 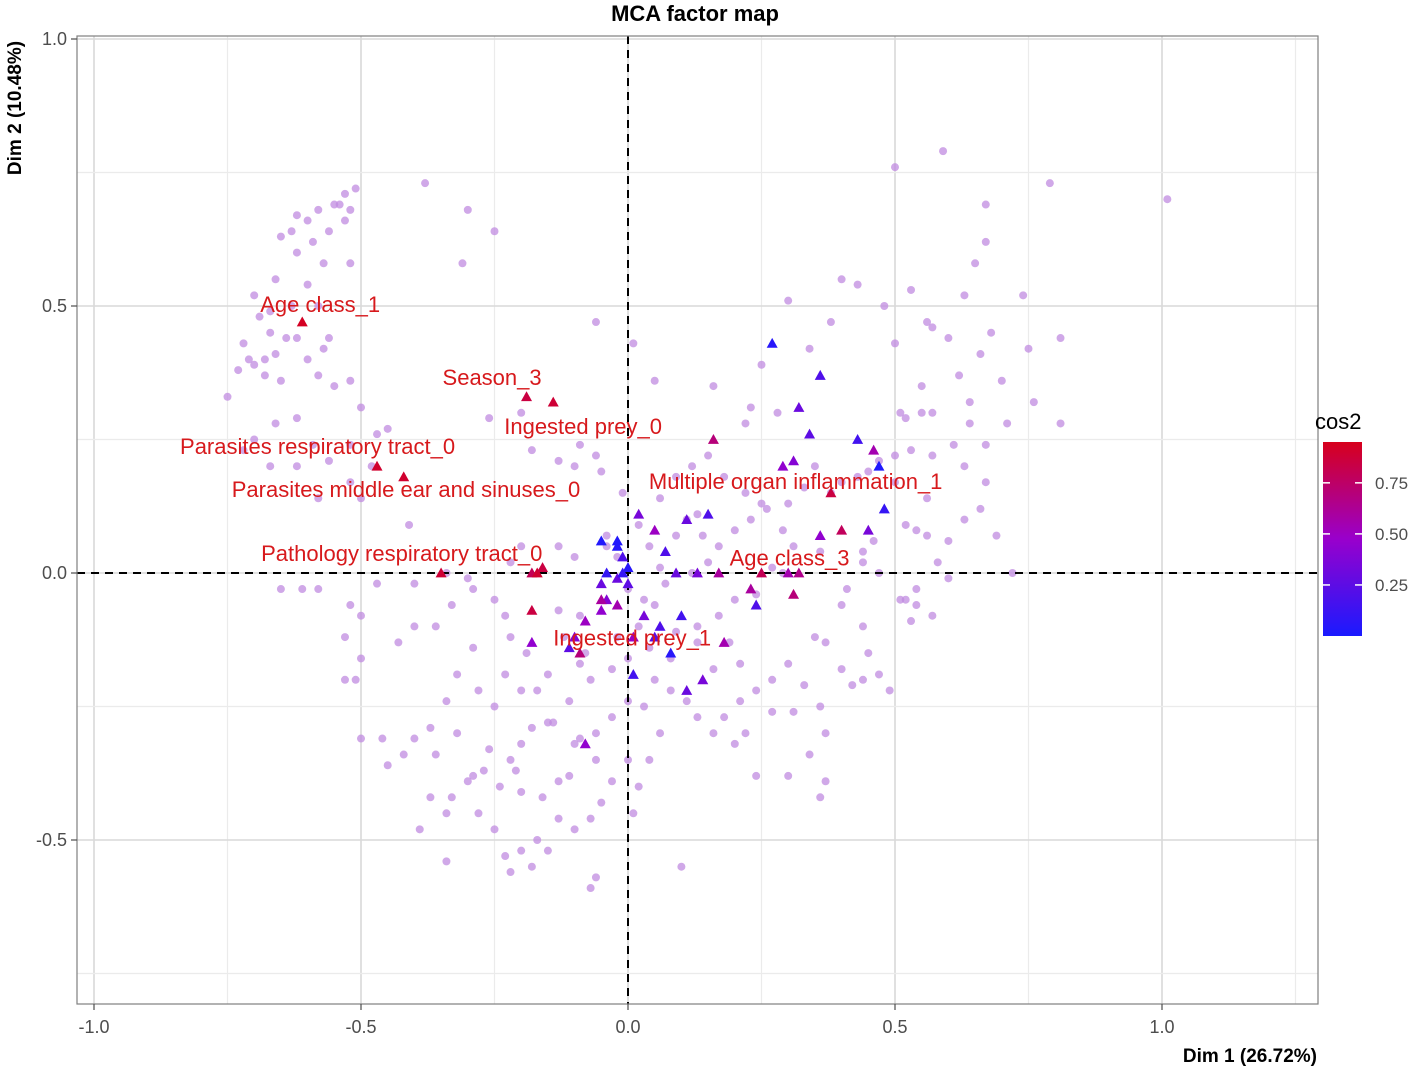 I want to click on colorbar-ticks: 0.25 0.50 0.75, so click(x=1365, y=534).